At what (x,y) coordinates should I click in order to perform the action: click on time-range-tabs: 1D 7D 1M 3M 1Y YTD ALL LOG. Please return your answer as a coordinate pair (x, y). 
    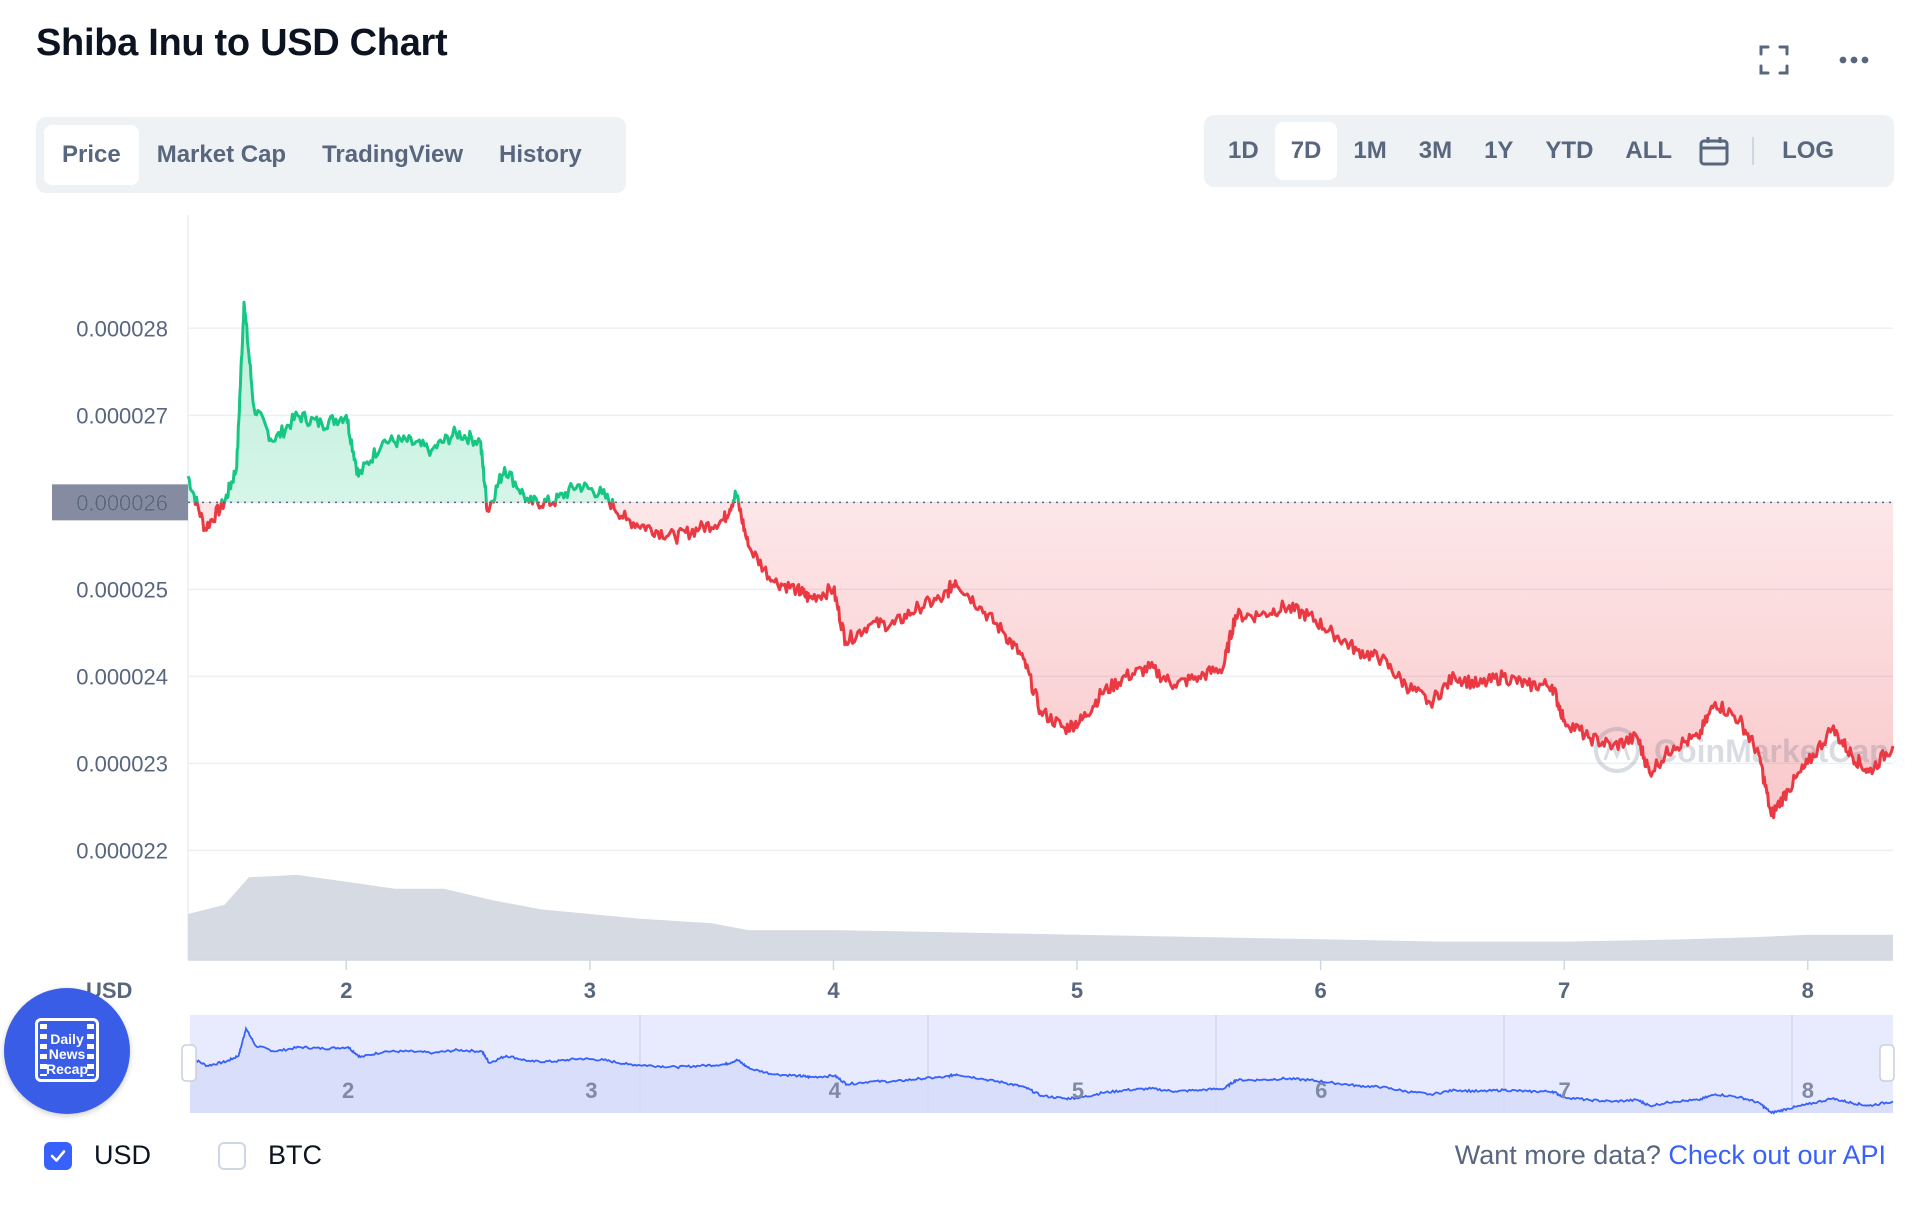
    Looking at the image, I should click on (1549, 151).